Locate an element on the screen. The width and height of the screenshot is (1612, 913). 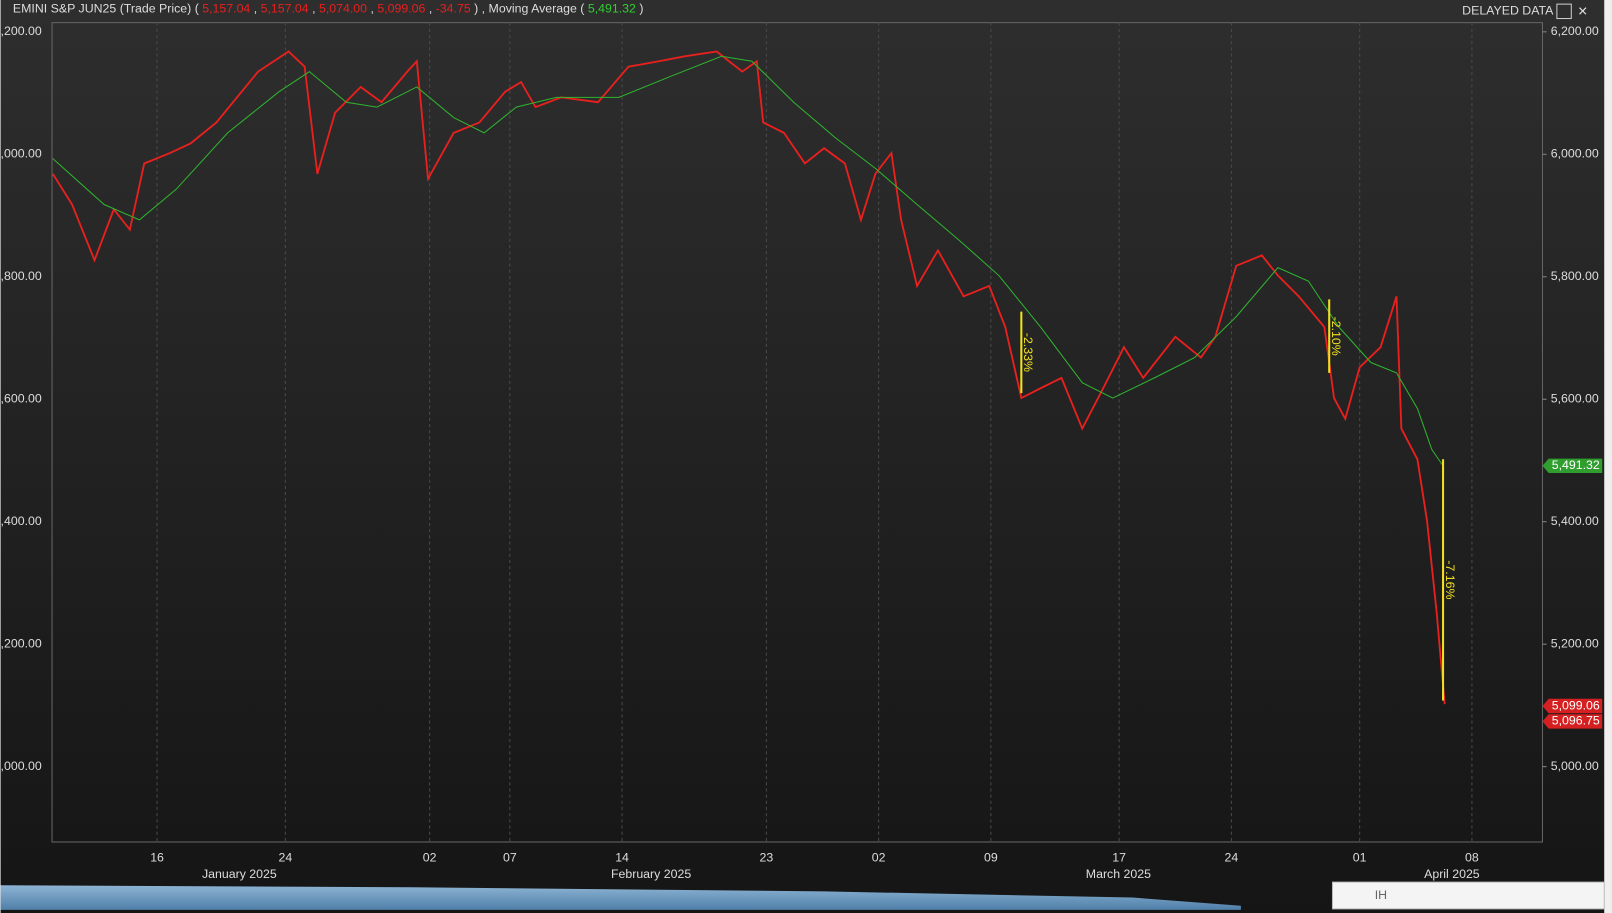
legend-value: 5,099.06 is located at coordinates (401, 9).